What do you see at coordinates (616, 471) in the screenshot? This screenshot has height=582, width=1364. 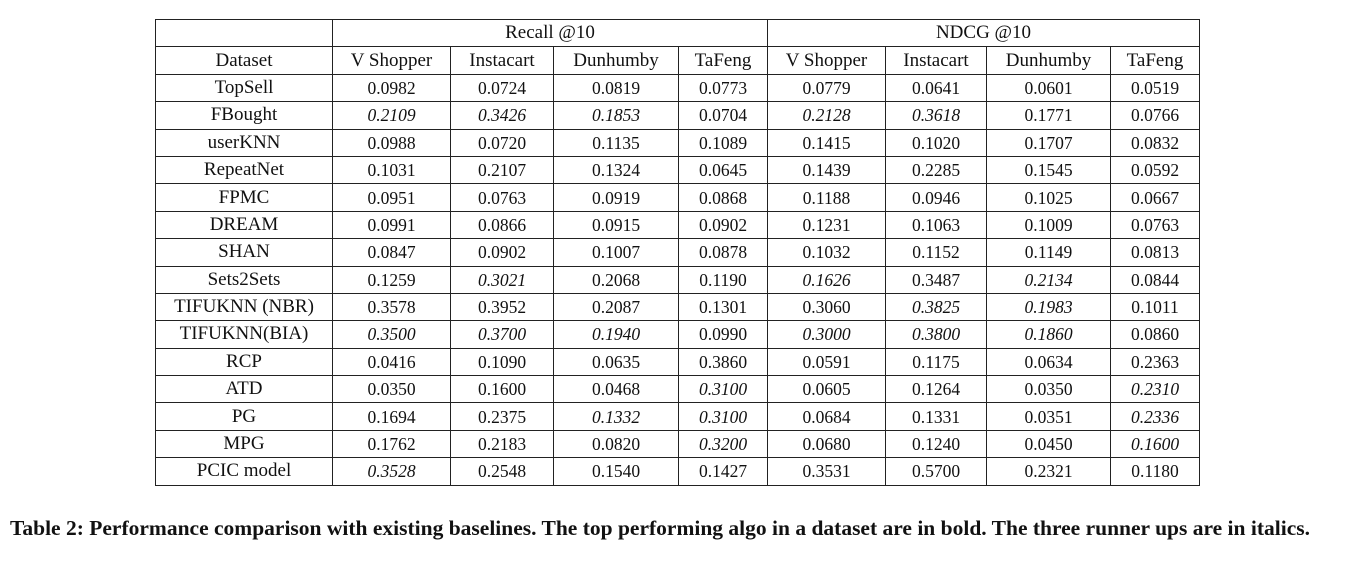 I see `value-cell: 0.1540` at bounding box center [616, 471].